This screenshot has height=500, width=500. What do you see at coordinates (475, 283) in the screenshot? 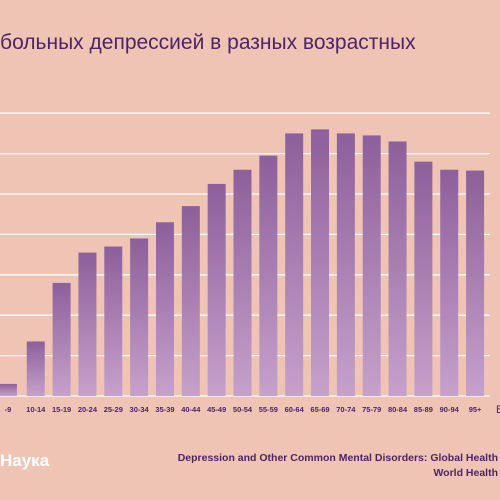
I see `bar-95+` at bounding box center [475, 283].